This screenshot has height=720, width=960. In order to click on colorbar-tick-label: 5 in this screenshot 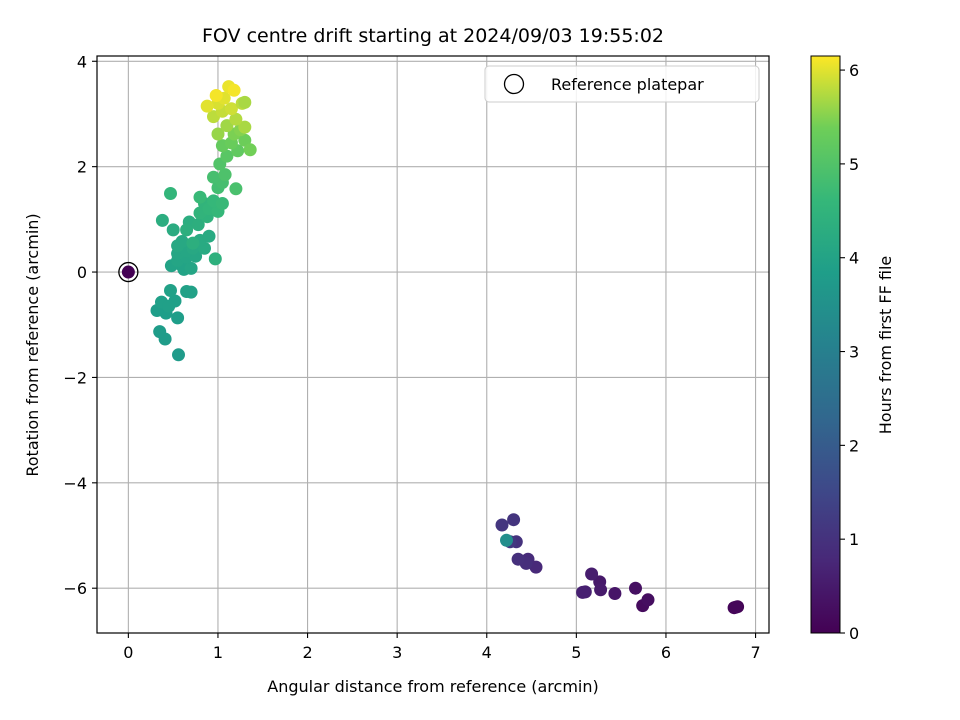, I will do `click(854, 164)`.